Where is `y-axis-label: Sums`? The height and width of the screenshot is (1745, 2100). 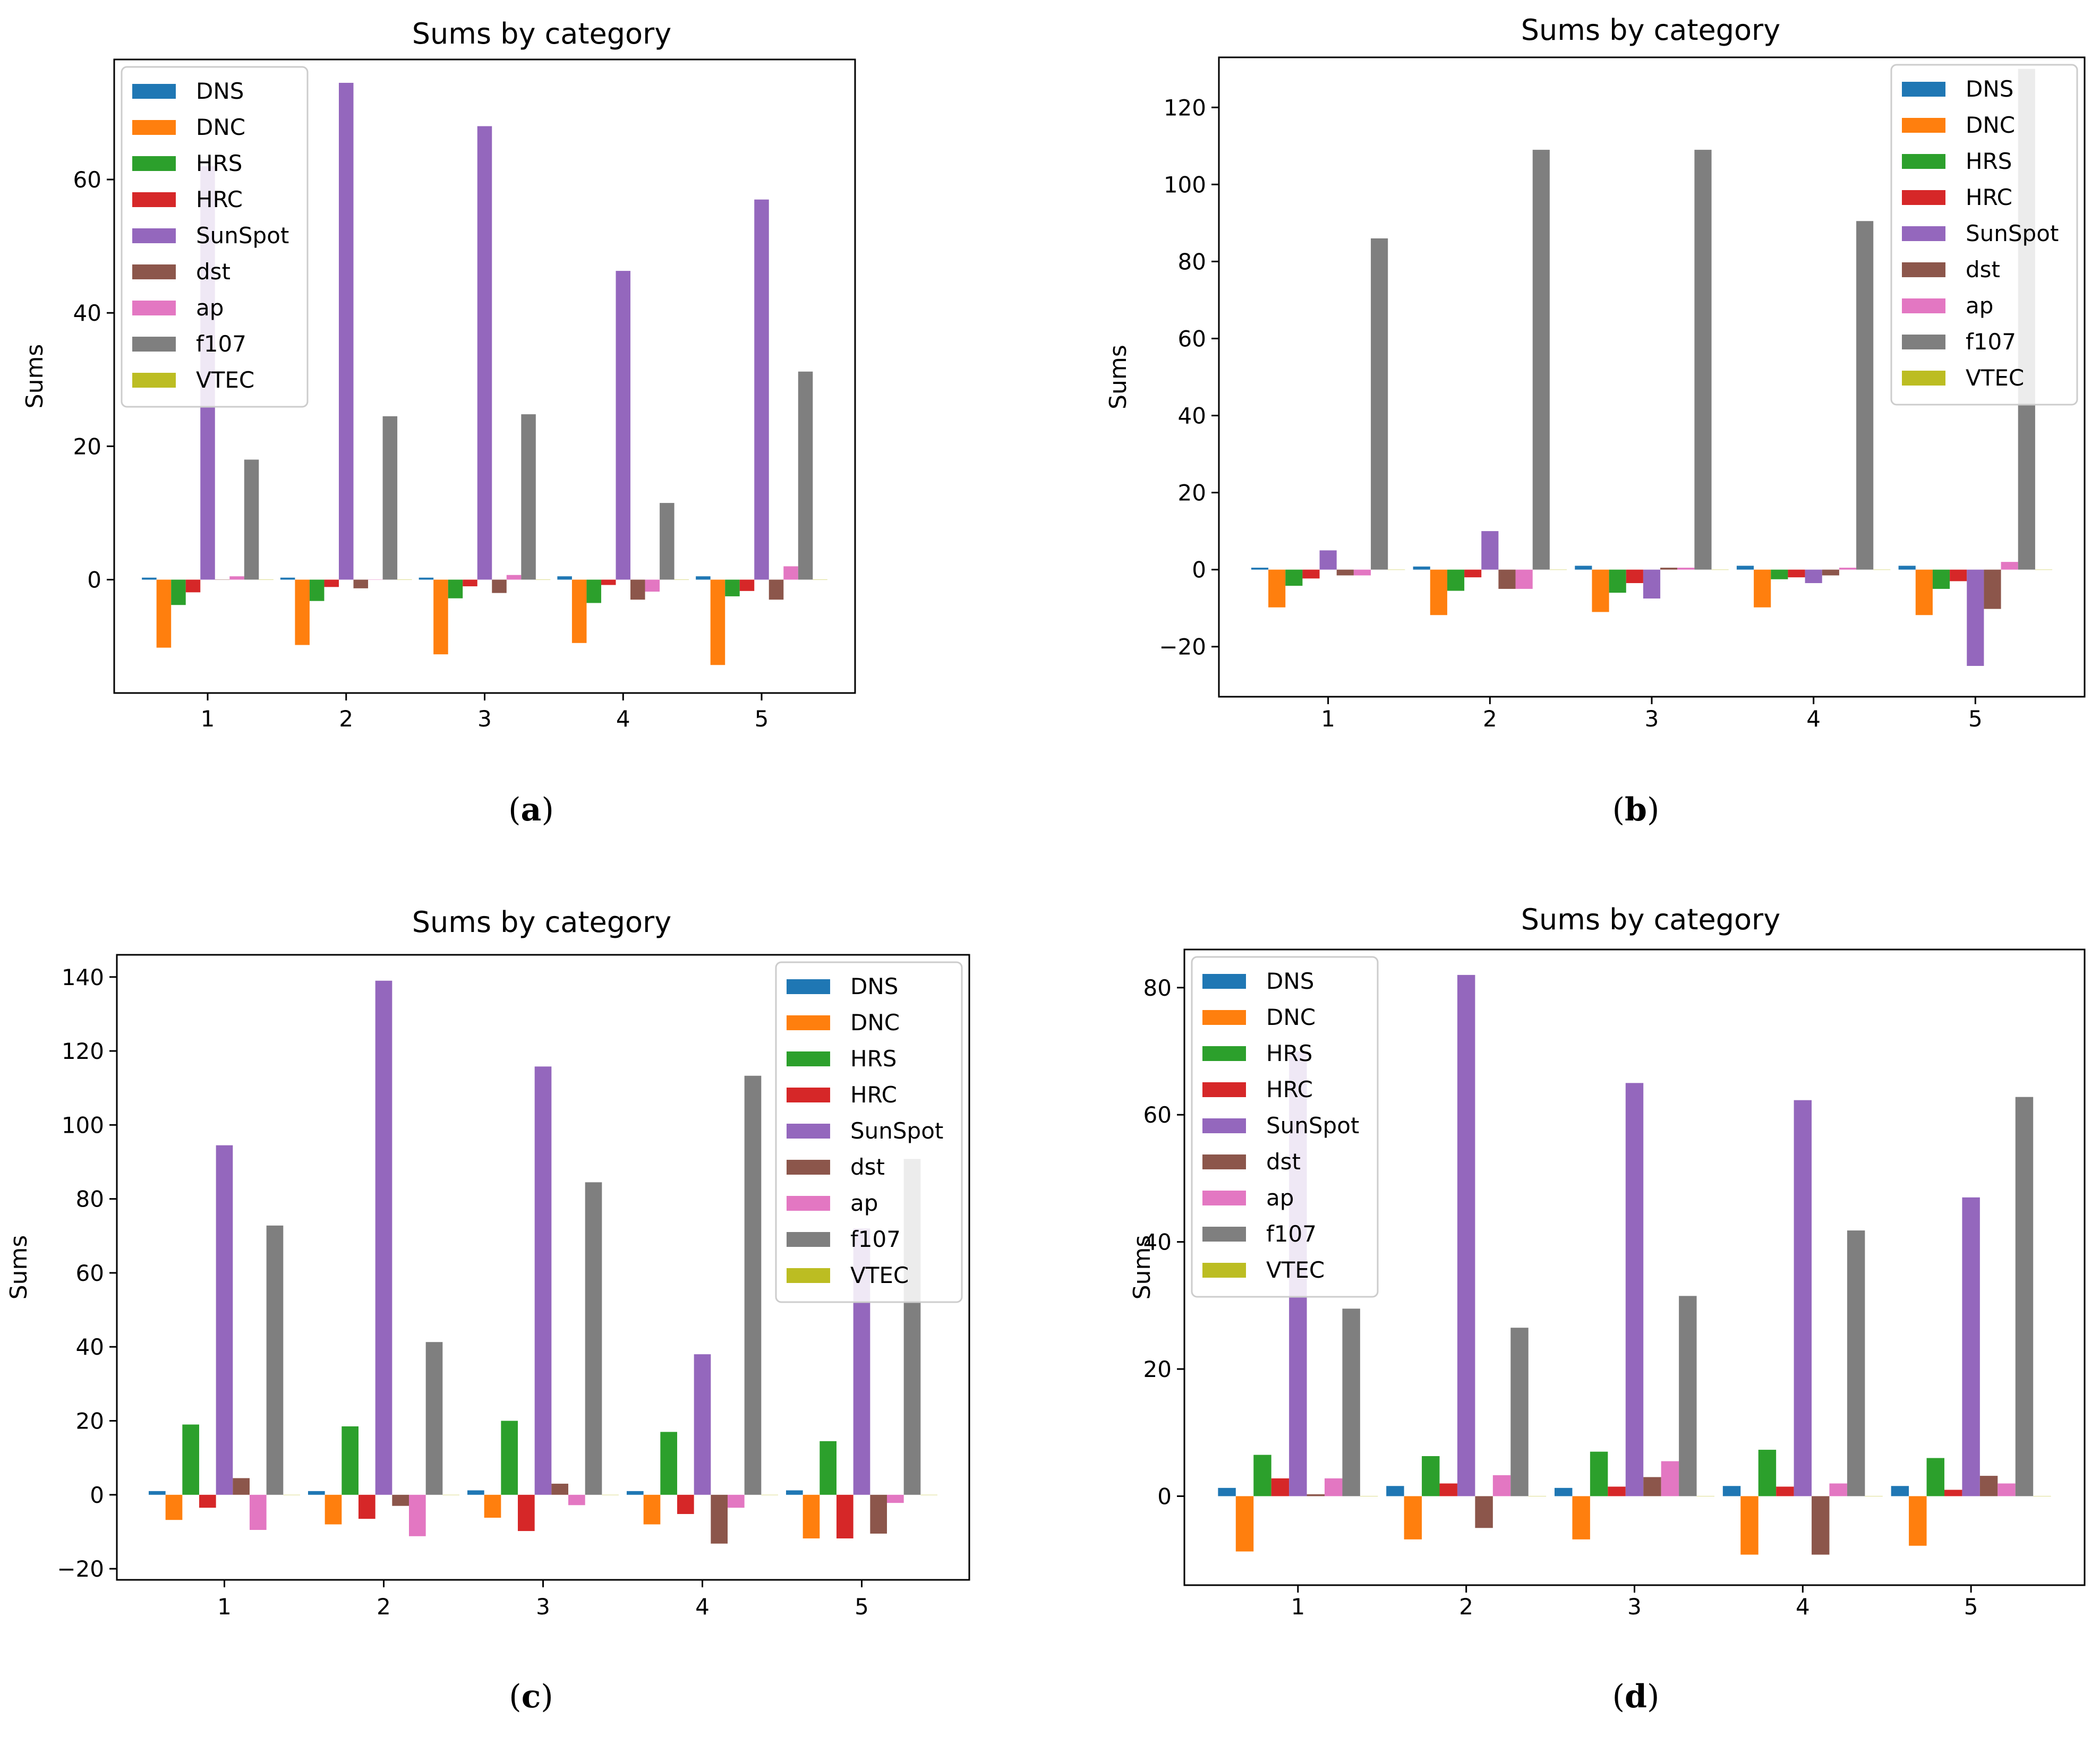 y-axis-label: Sums is located at coordinates (34, 376).